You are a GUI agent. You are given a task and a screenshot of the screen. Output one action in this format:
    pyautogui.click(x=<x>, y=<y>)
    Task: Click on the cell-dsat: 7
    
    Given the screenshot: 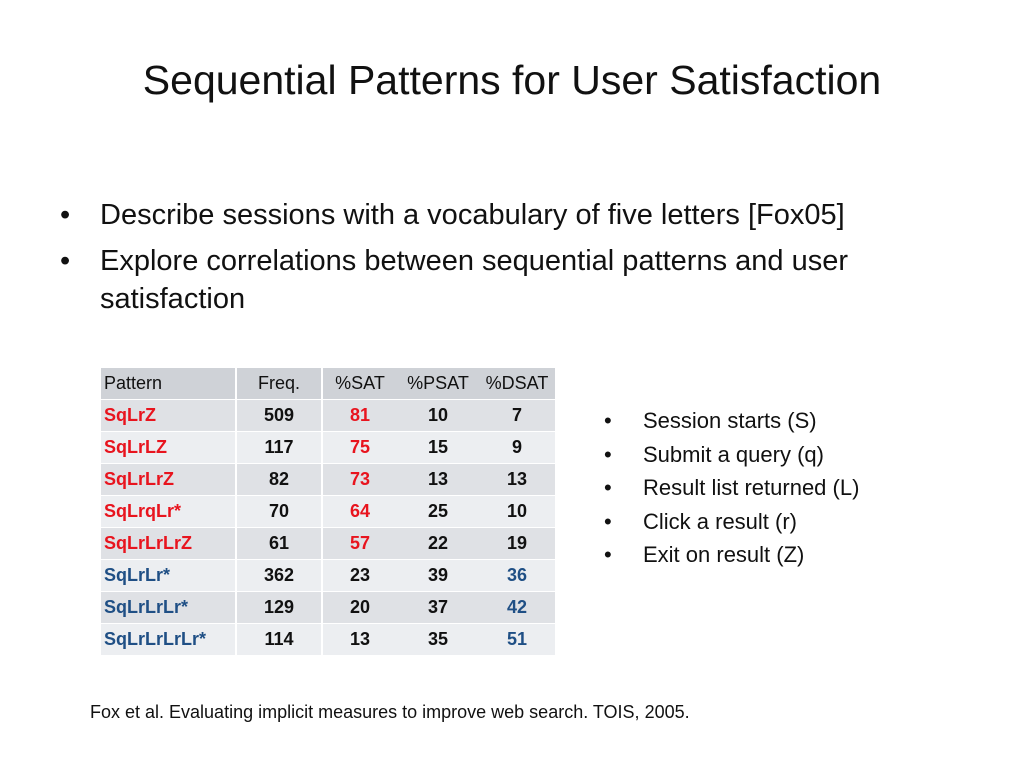 What is the action you would take?
    pyautogui.click(x=517, y=415)
    